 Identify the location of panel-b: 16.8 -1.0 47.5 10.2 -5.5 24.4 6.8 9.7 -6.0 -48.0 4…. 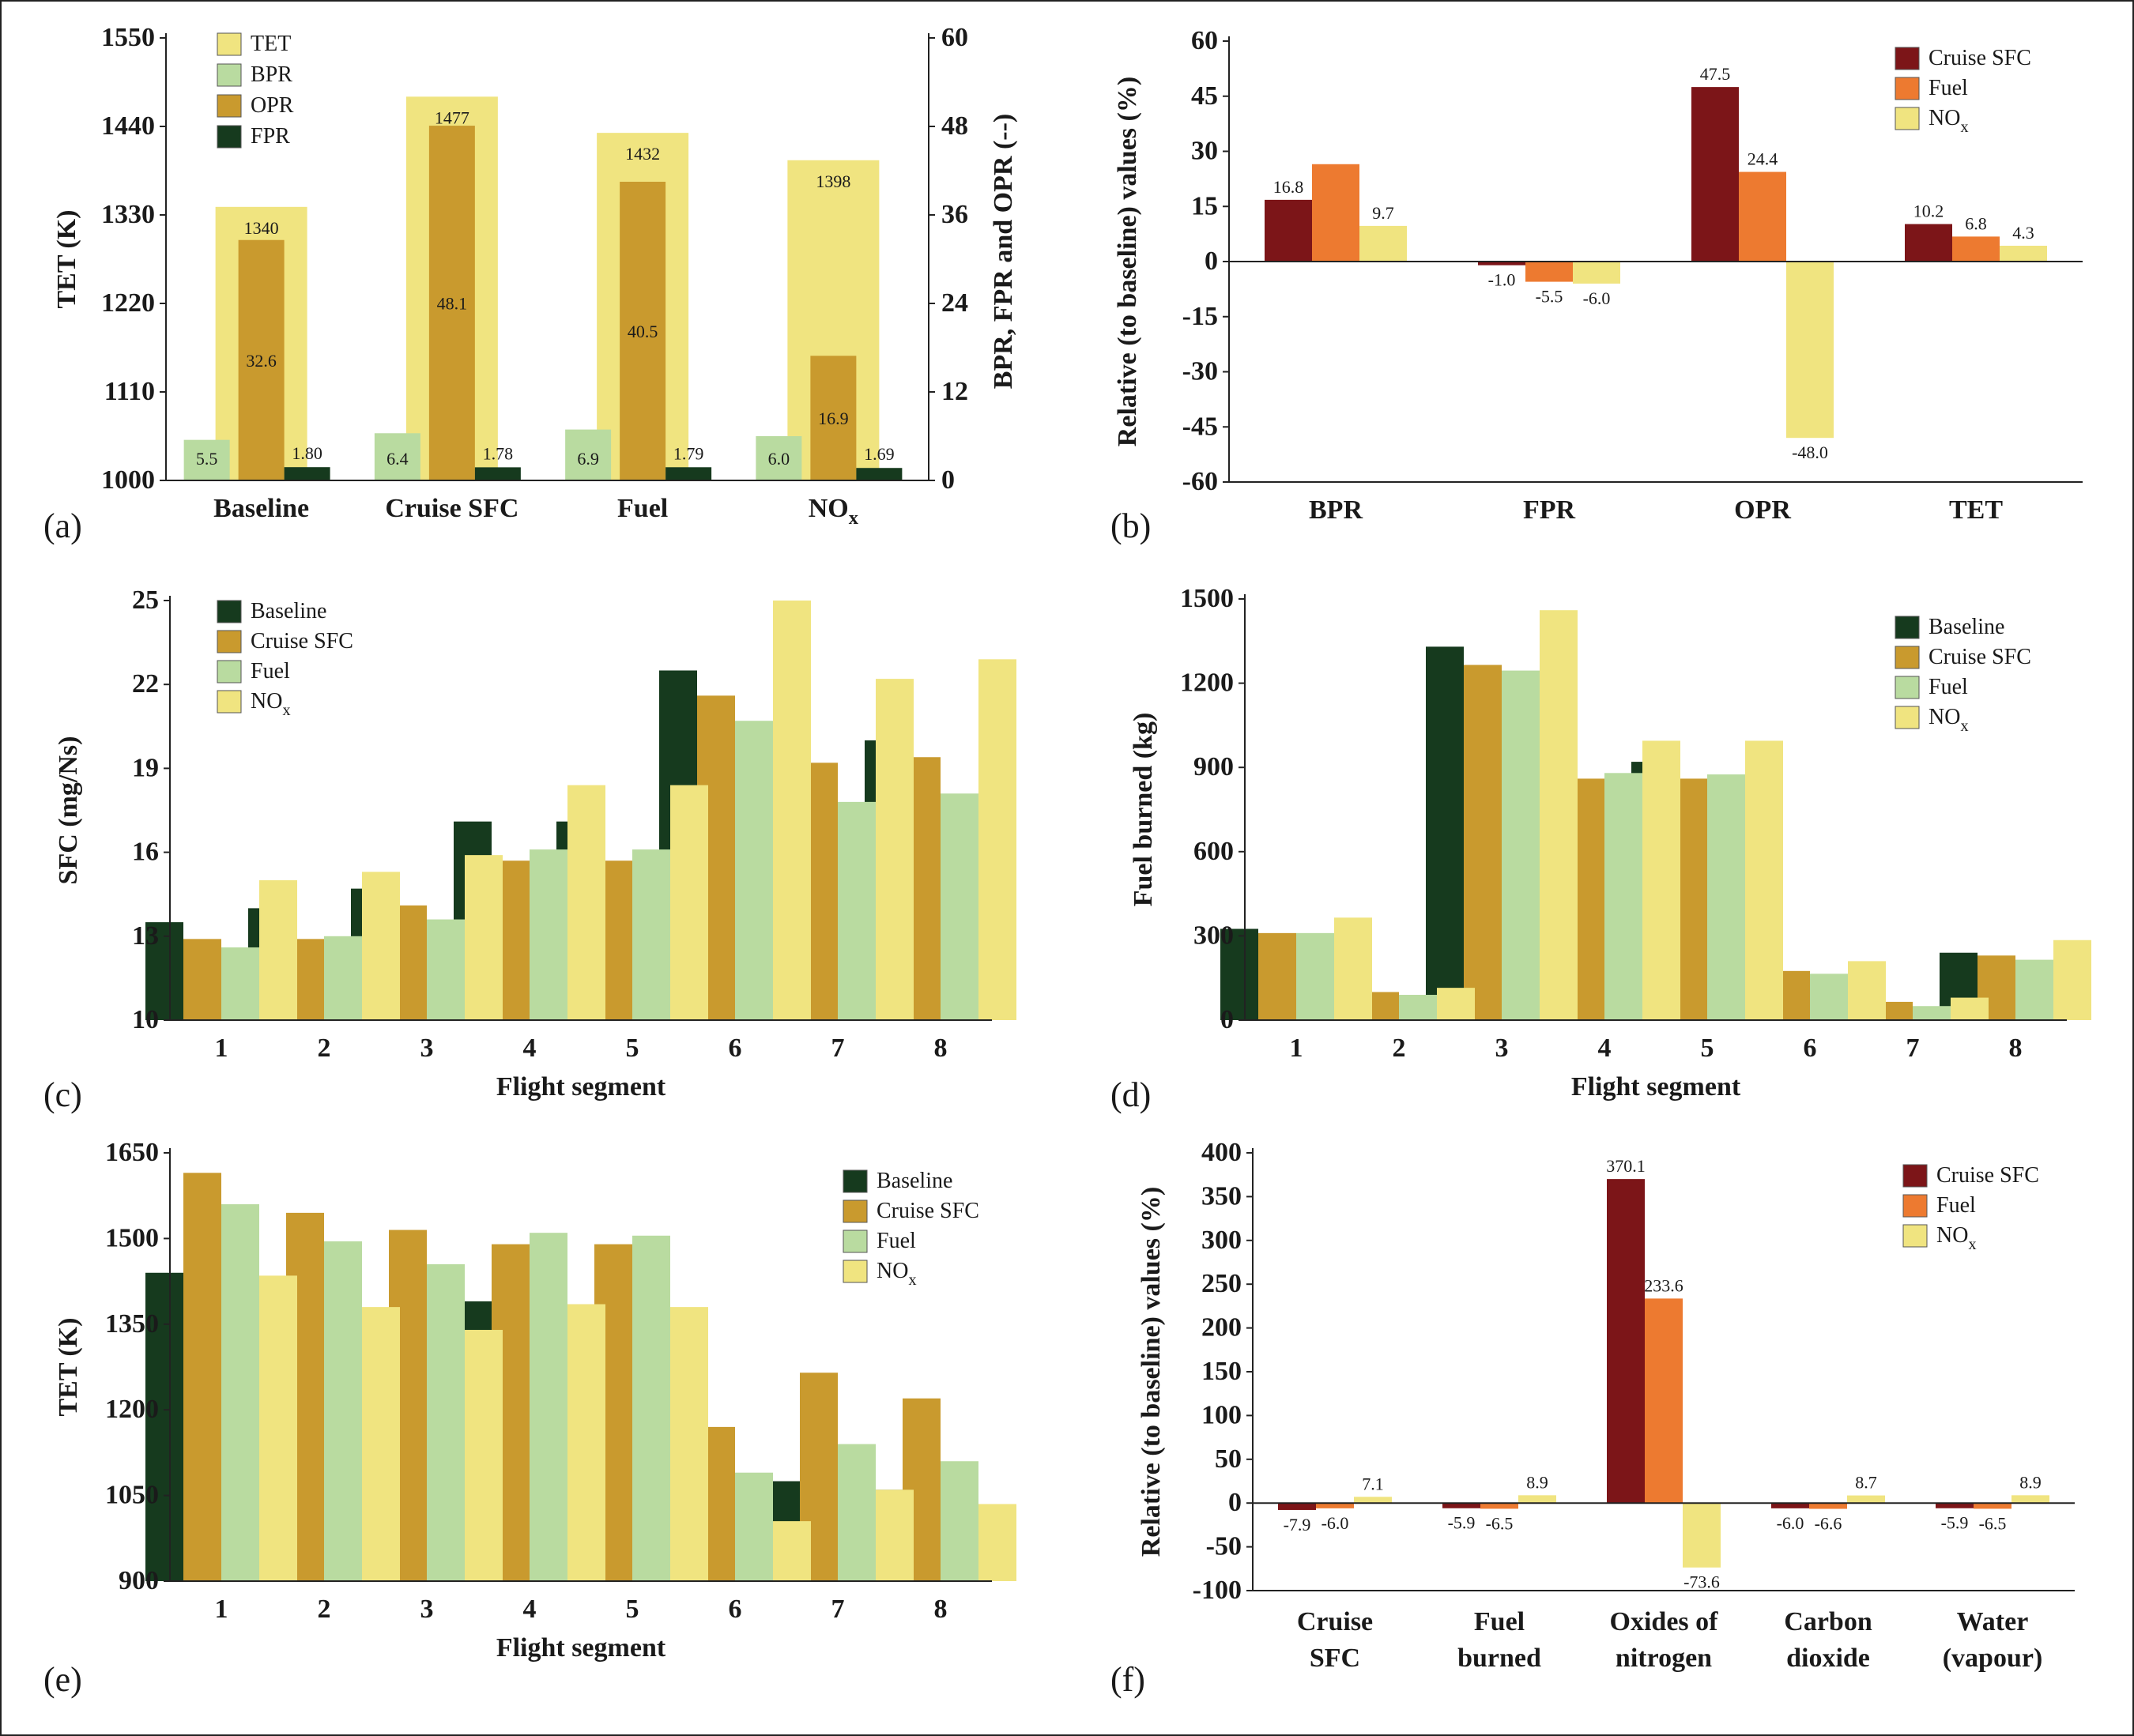
(1596, 285).